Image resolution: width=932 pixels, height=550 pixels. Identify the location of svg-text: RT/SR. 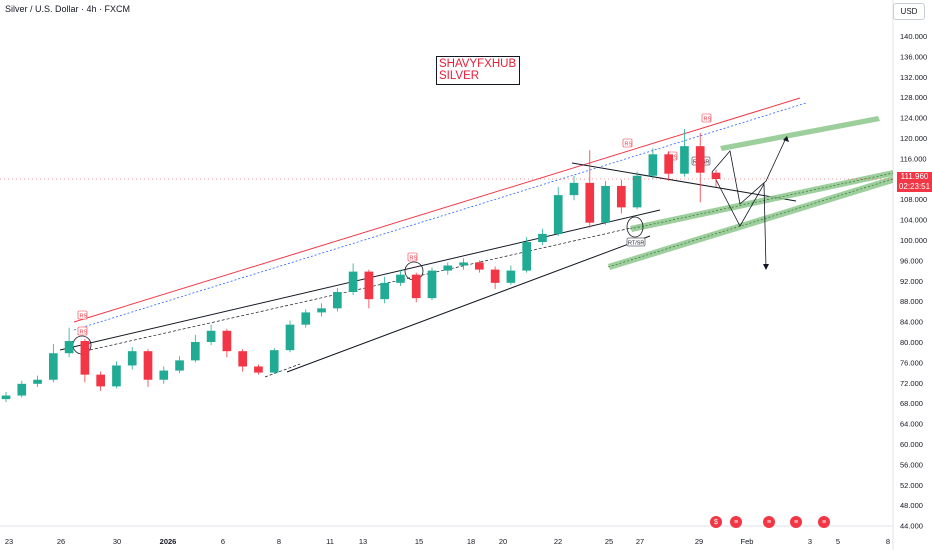
(636, 244).